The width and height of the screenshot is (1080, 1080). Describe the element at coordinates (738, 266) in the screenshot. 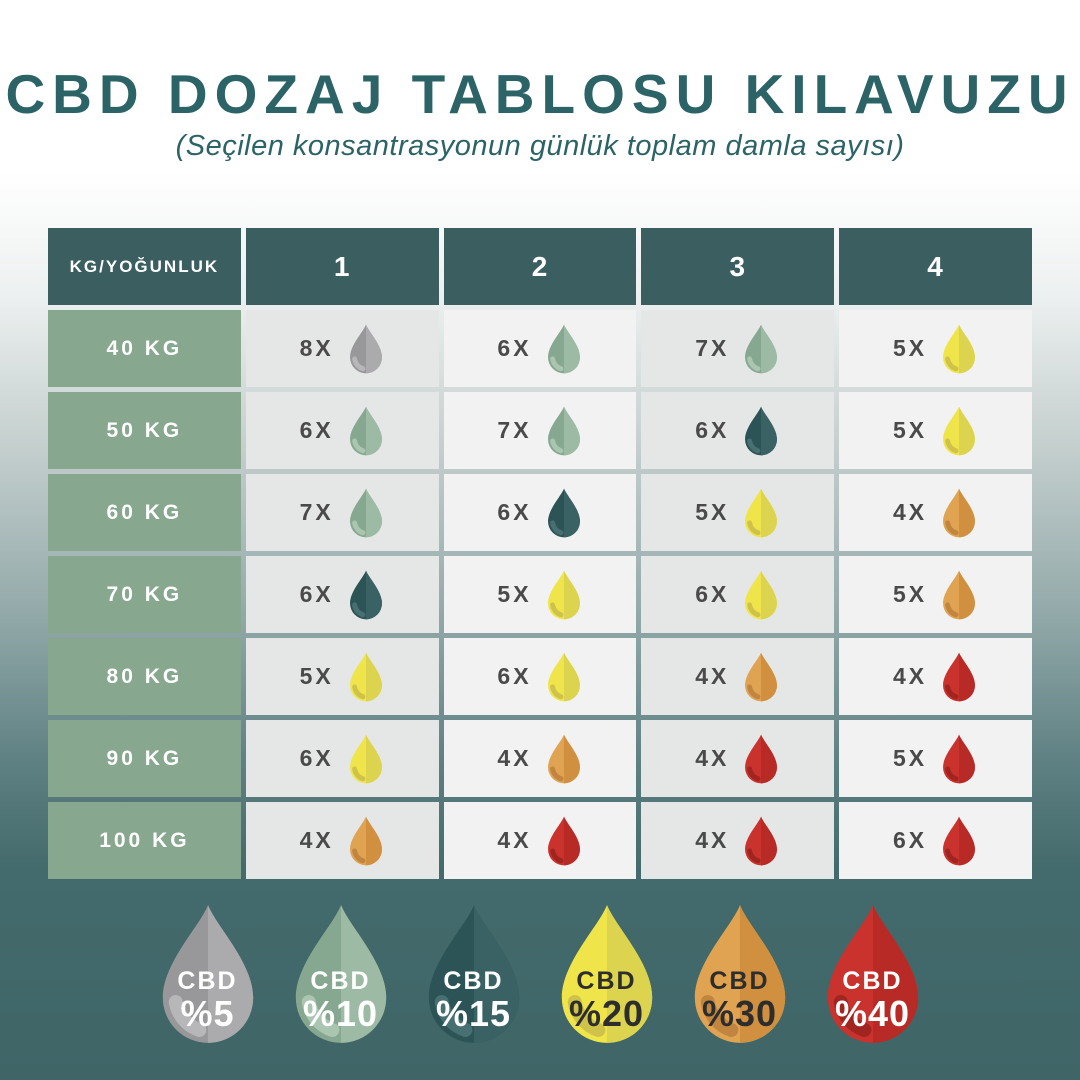

I see `column-header-3: 3` at that location.